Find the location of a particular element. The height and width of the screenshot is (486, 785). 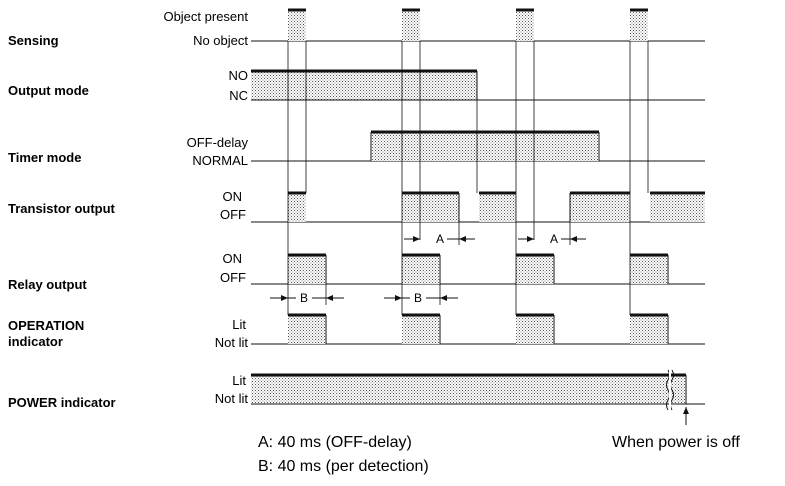

power-high-label: Lit is located at coordinates (239, 380).